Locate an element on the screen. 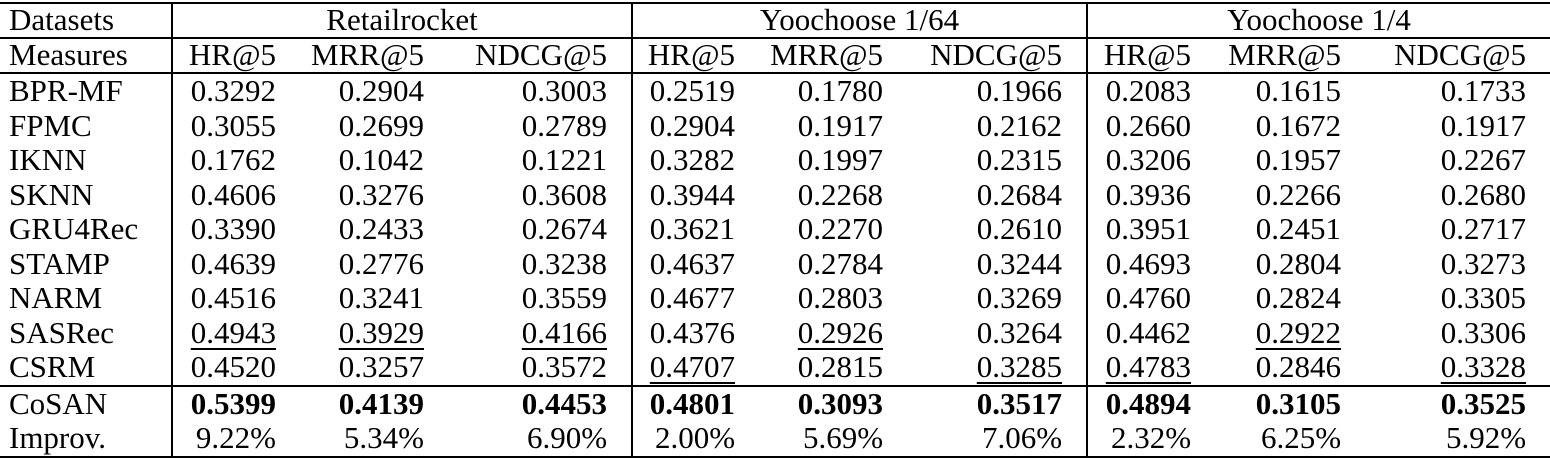 Image resolution: width=1550 pixels, height=460 pixels. metric-value-cell: 0.3328 is located at coordinates (1457, 368).